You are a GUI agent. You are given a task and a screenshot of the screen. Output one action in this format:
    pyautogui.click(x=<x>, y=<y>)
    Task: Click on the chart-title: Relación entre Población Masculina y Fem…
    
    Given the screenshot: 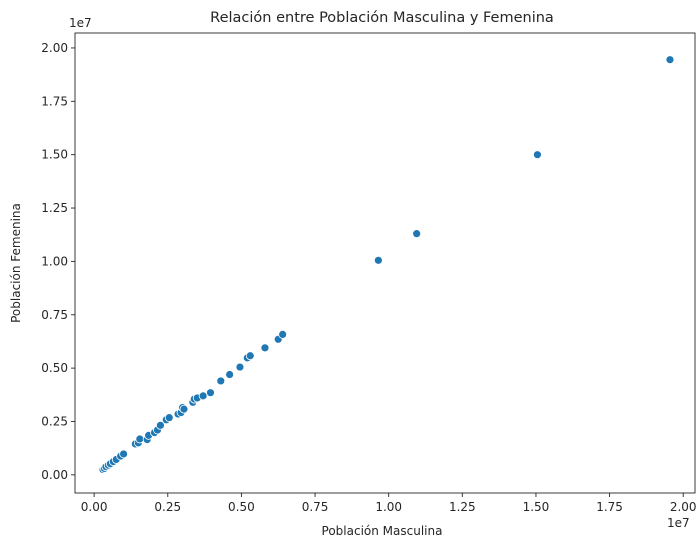 What is the action you would take?
    pyautogui.click(x=382, y=18)
    